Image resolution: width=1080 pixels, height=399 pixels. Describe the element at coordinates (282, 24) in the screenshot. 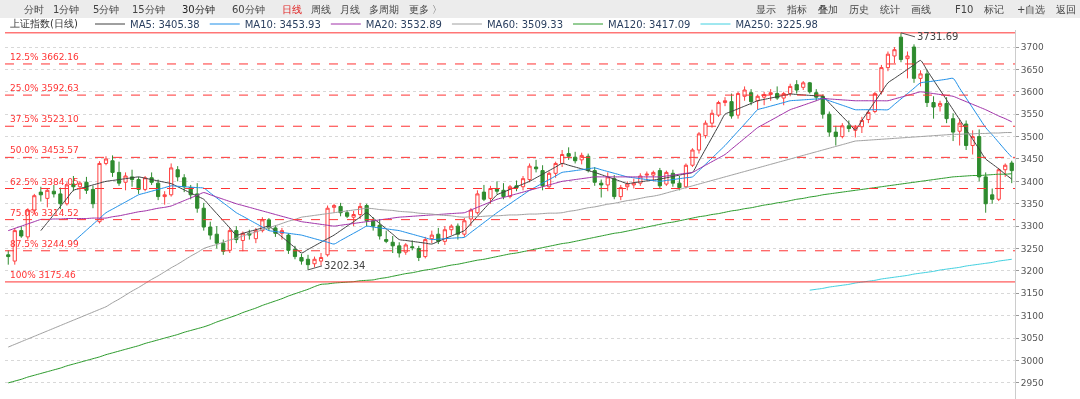

I see `legend-label: MA10: 3453.93` at that location.